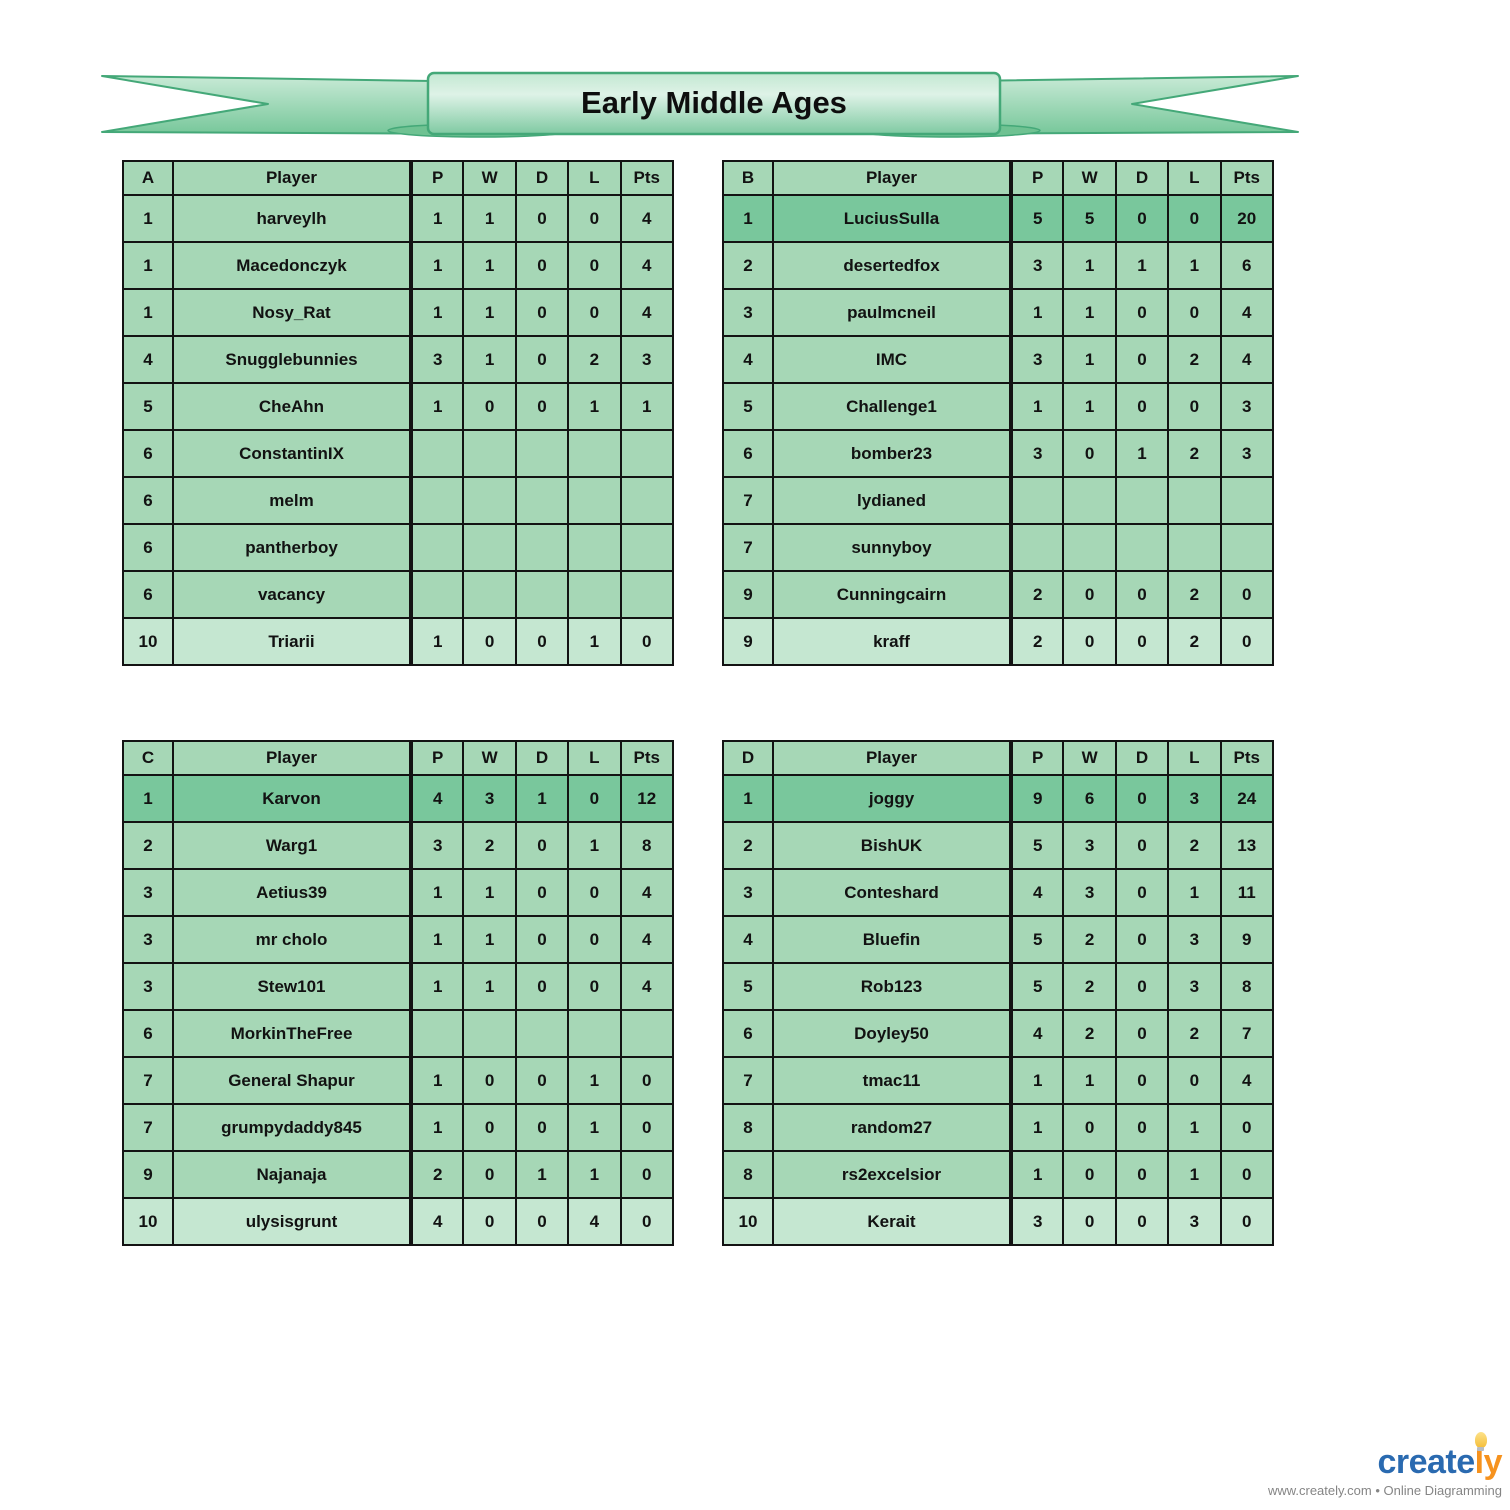 This screenshot has width=1510, height=1510. Describe the element at coordinates (998, 1174) in the screenshot. I see `table-row: 8 rs2excelsior 1 0 0 1 0` at that location.